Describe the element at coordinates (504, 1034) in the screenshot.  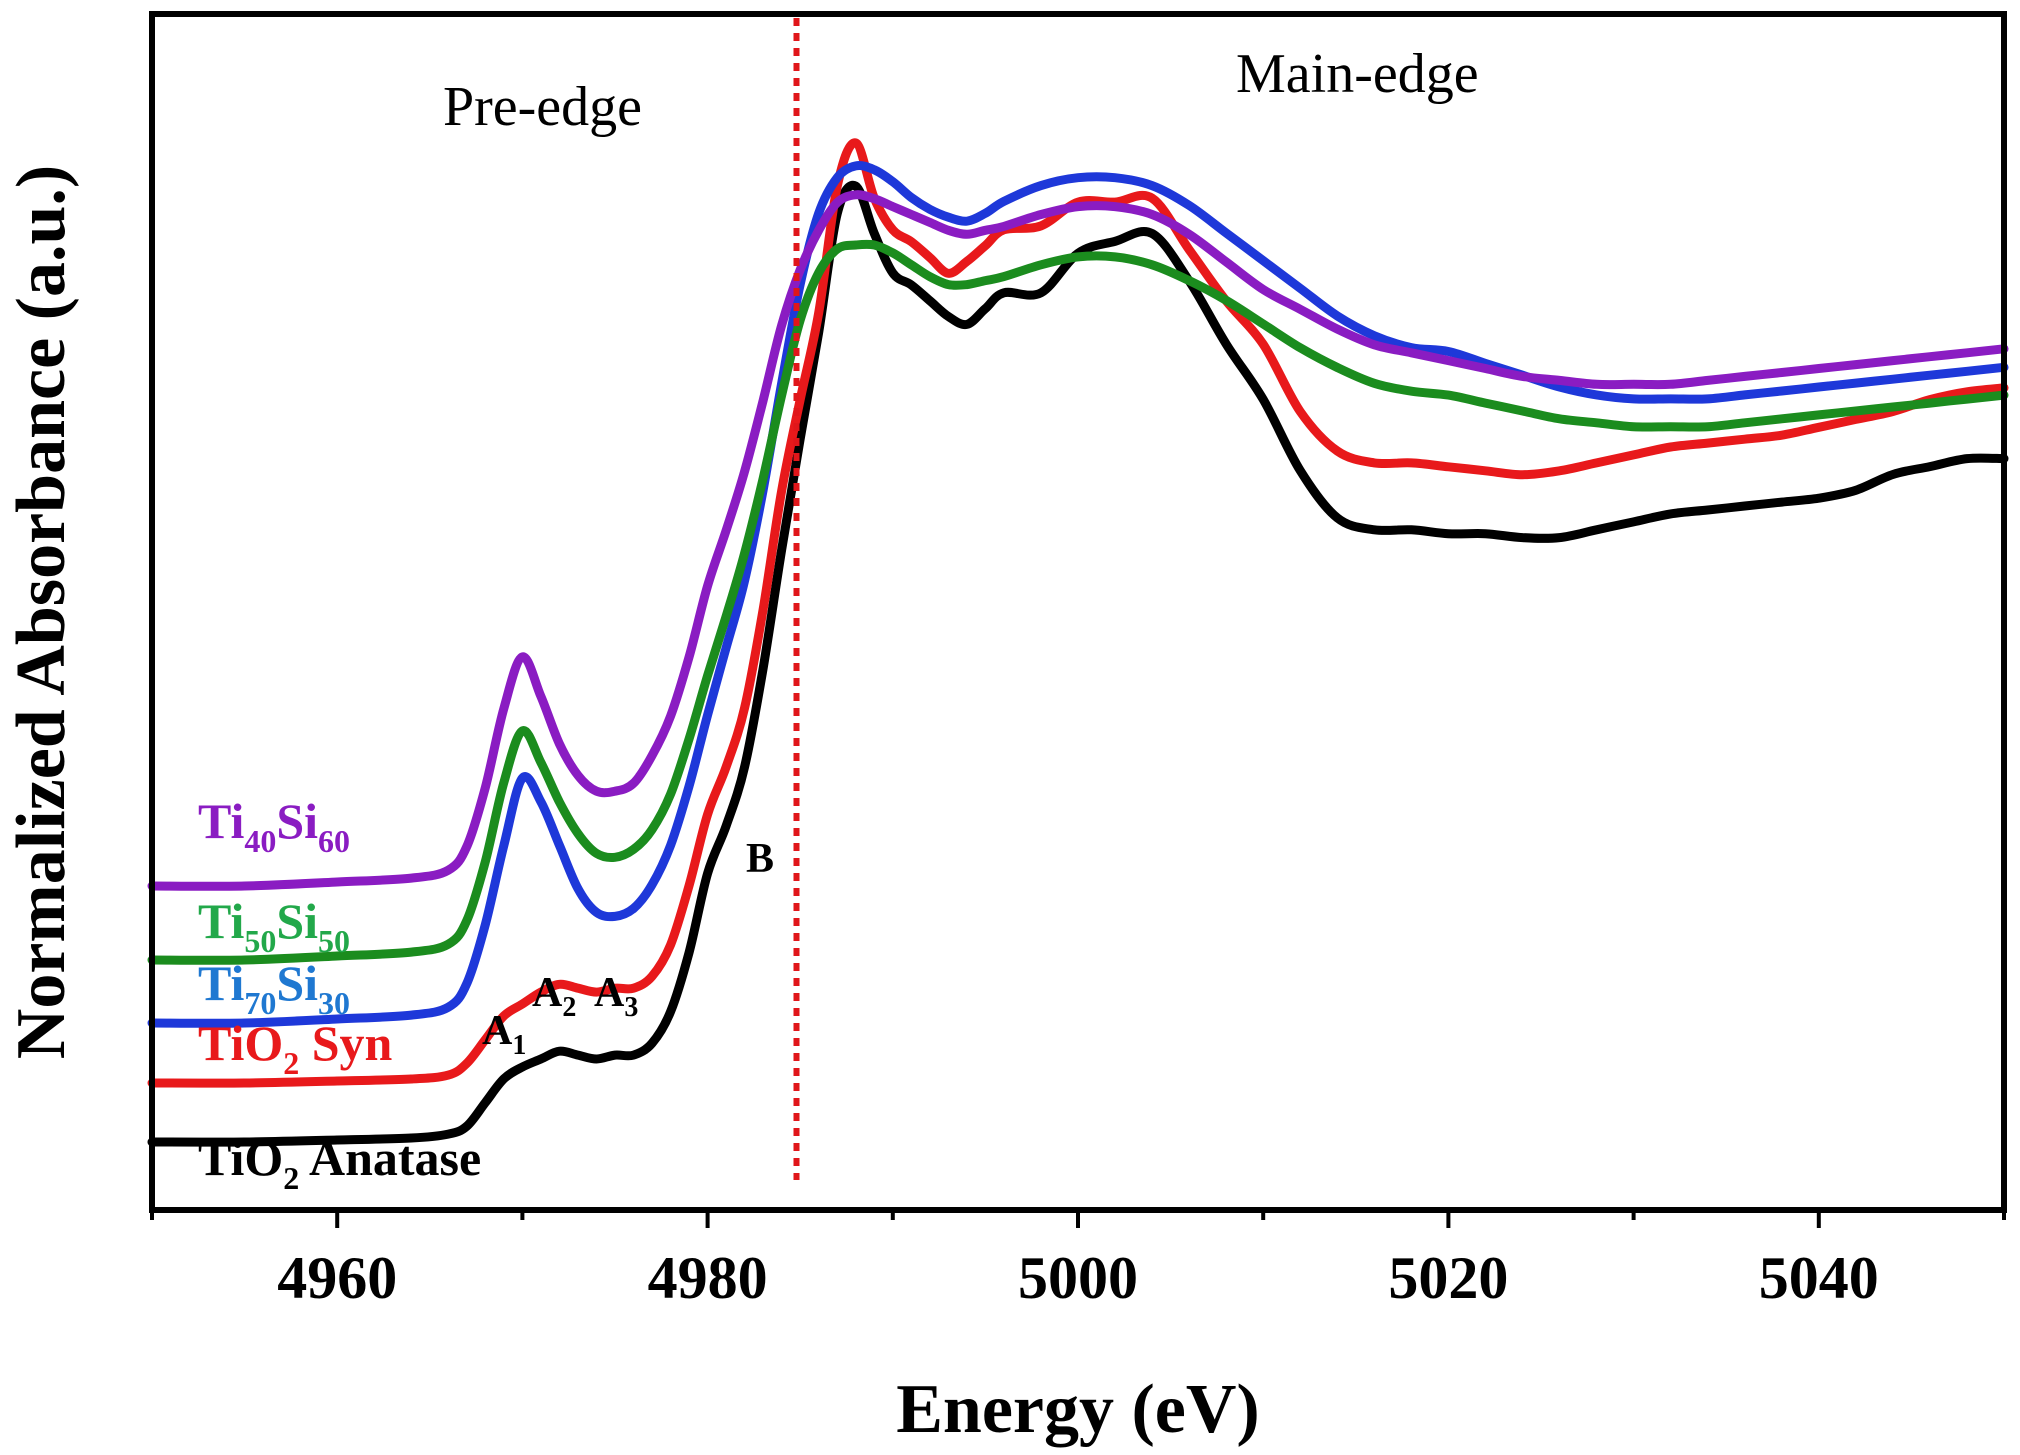
I see `peak-label-a1: A1` at that location.